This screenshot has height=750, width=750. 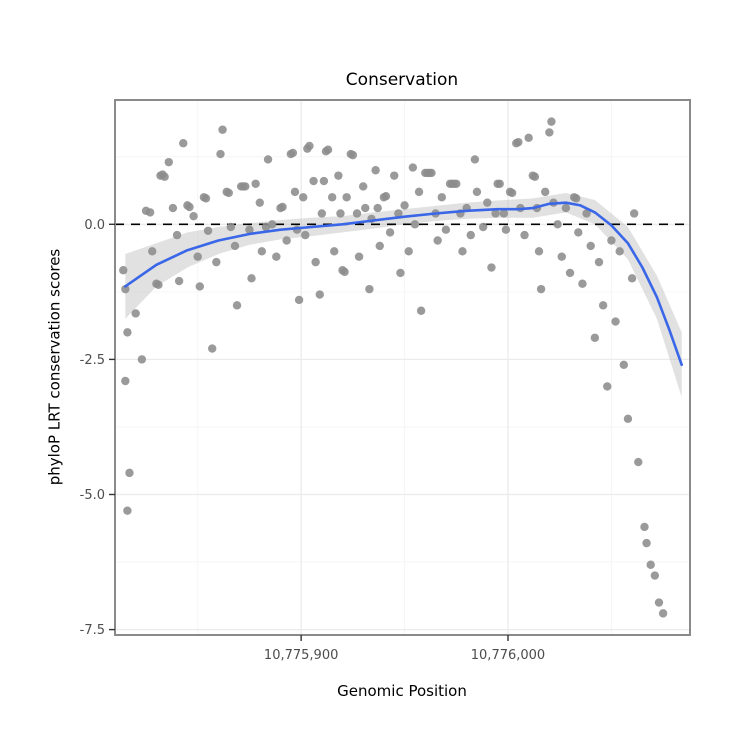 What do you see at coordinates (92, 360) in the screenshot?
I see `y-tick-label: -2.5` at bounding box center [92, 360].